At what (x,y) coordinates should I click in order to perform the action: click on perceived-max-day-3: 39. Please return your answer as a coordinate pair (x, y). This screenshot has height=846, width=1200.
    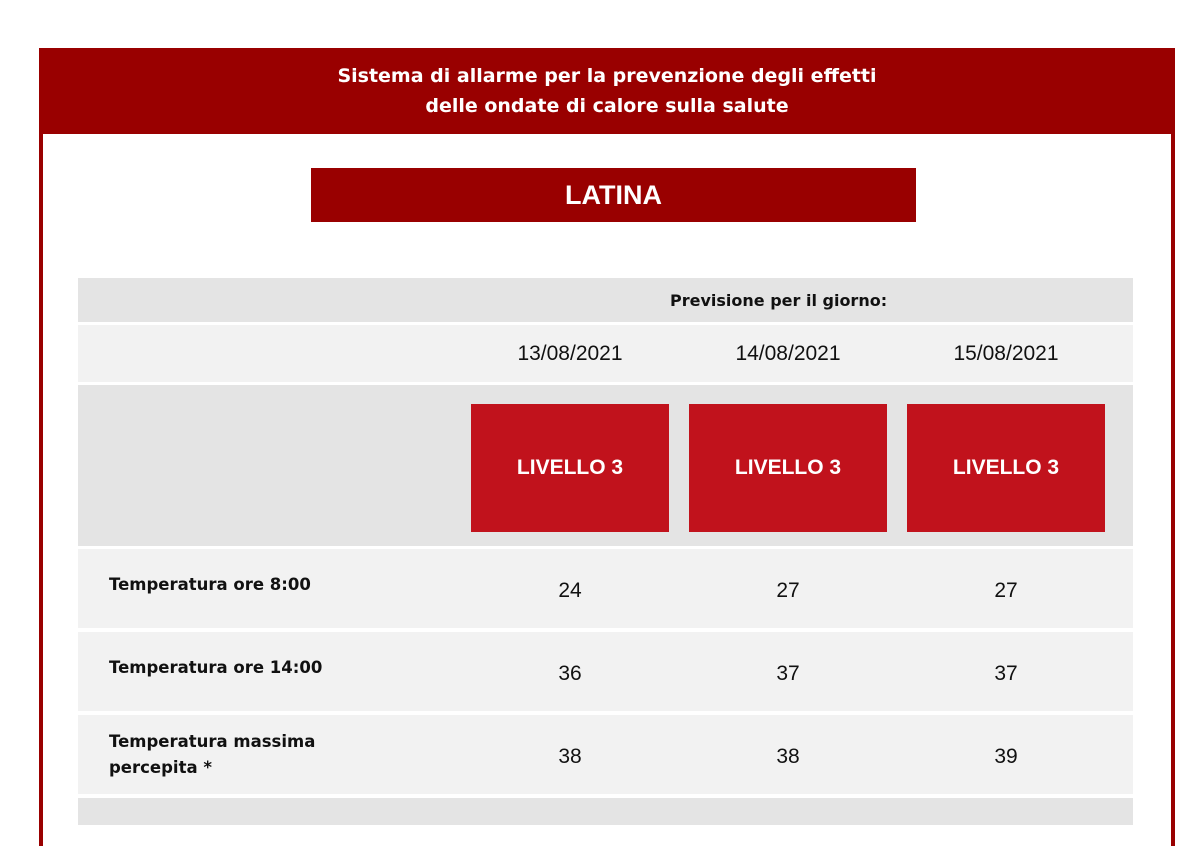
    Looking at the image, I should click on (1006, 756).